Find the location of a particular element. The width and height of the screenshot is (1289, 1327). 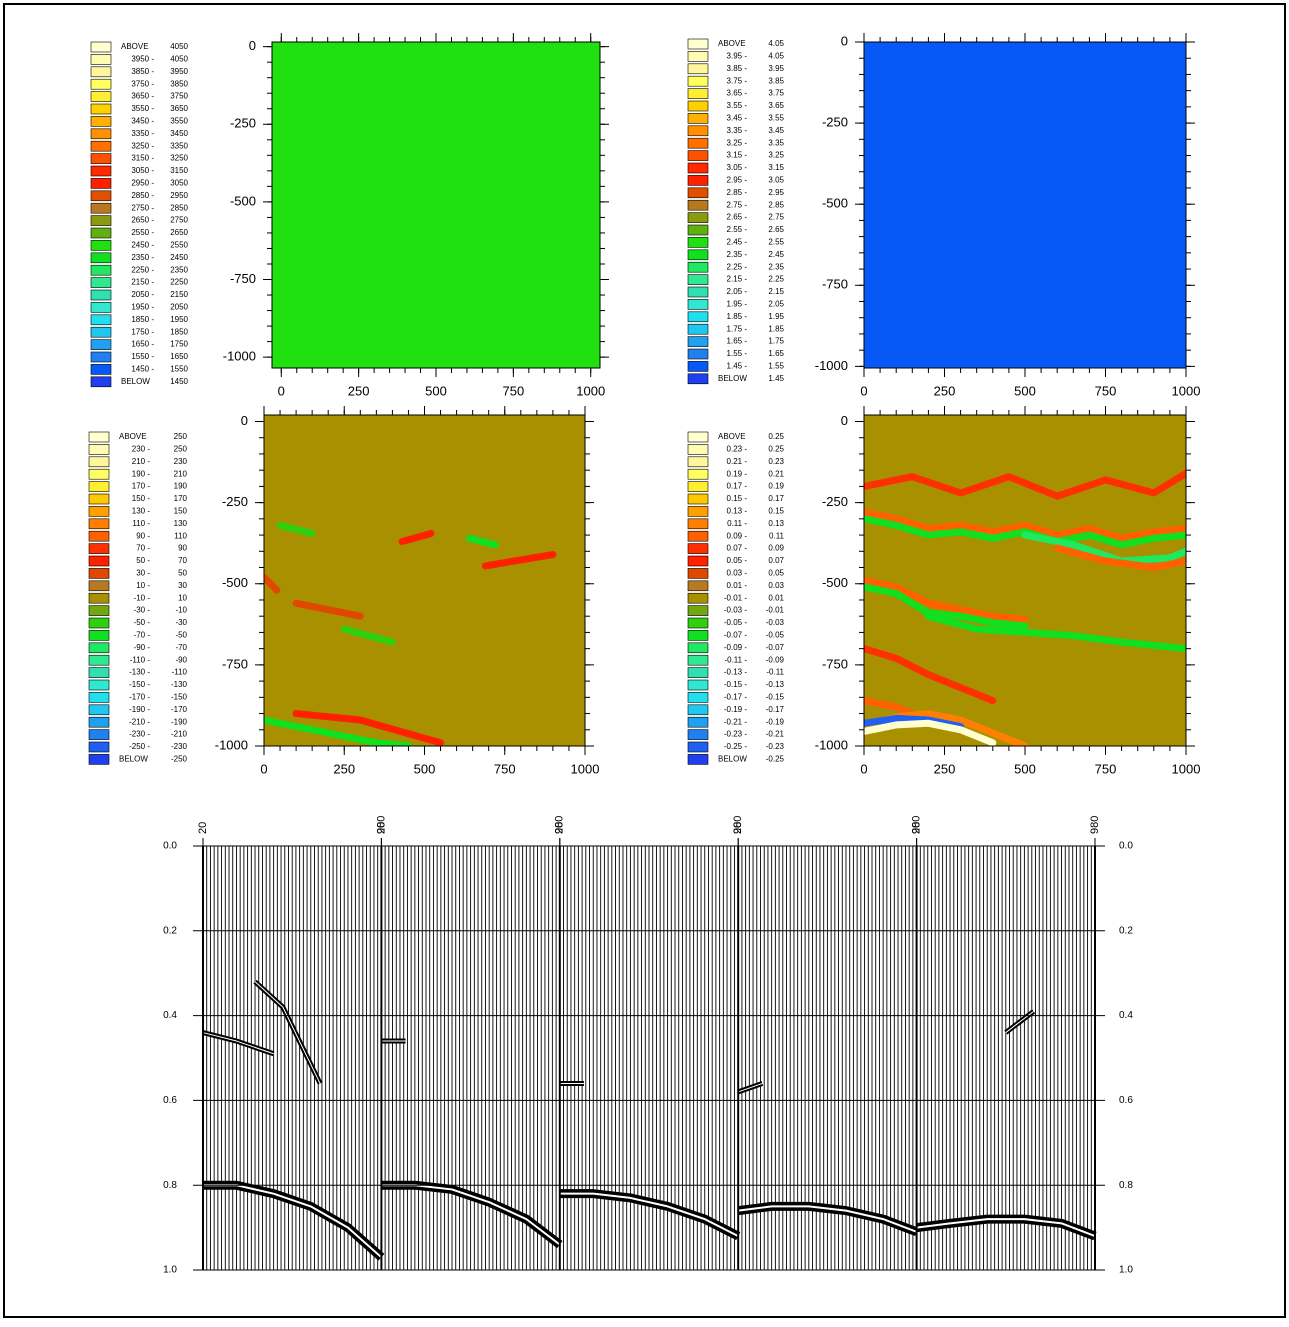

legend-from: 110 - is located at coordinates (141, 523).